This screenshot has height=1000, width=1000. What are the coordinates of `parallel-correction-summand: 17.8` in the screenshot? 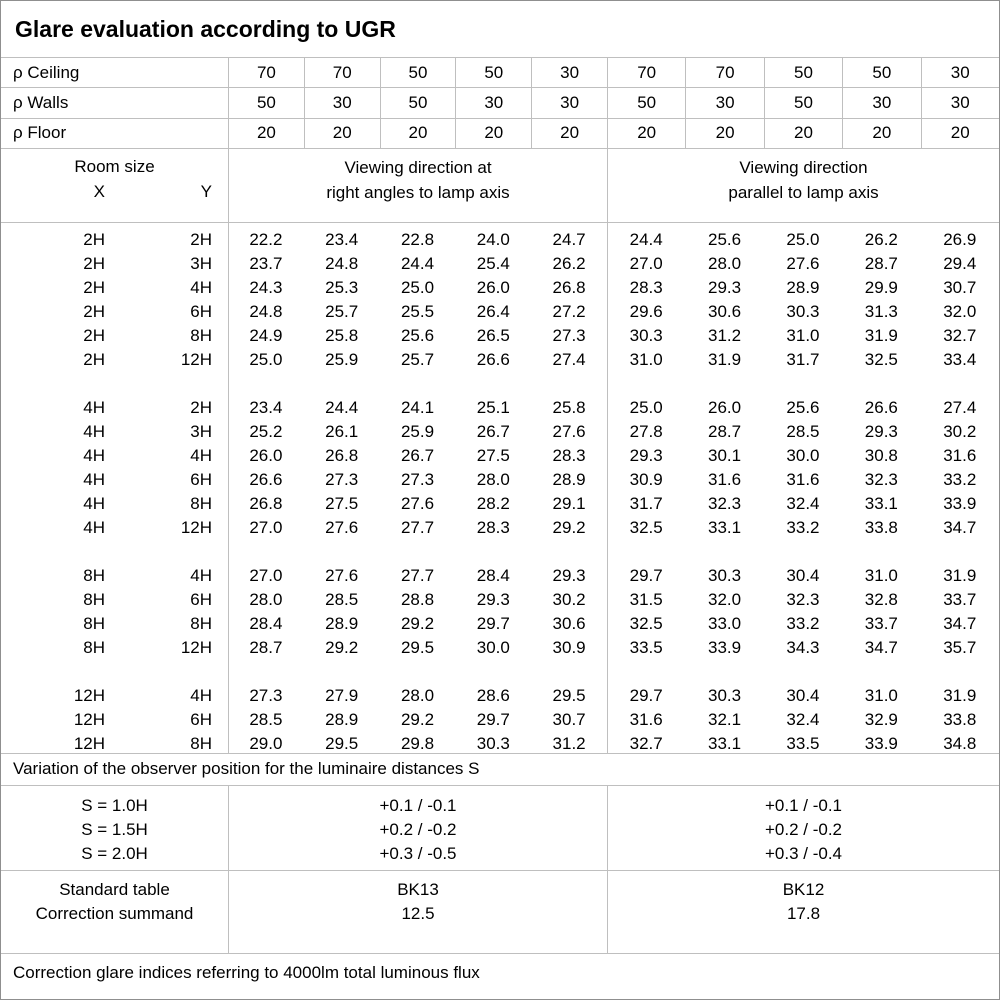 It's located at (803, 913).